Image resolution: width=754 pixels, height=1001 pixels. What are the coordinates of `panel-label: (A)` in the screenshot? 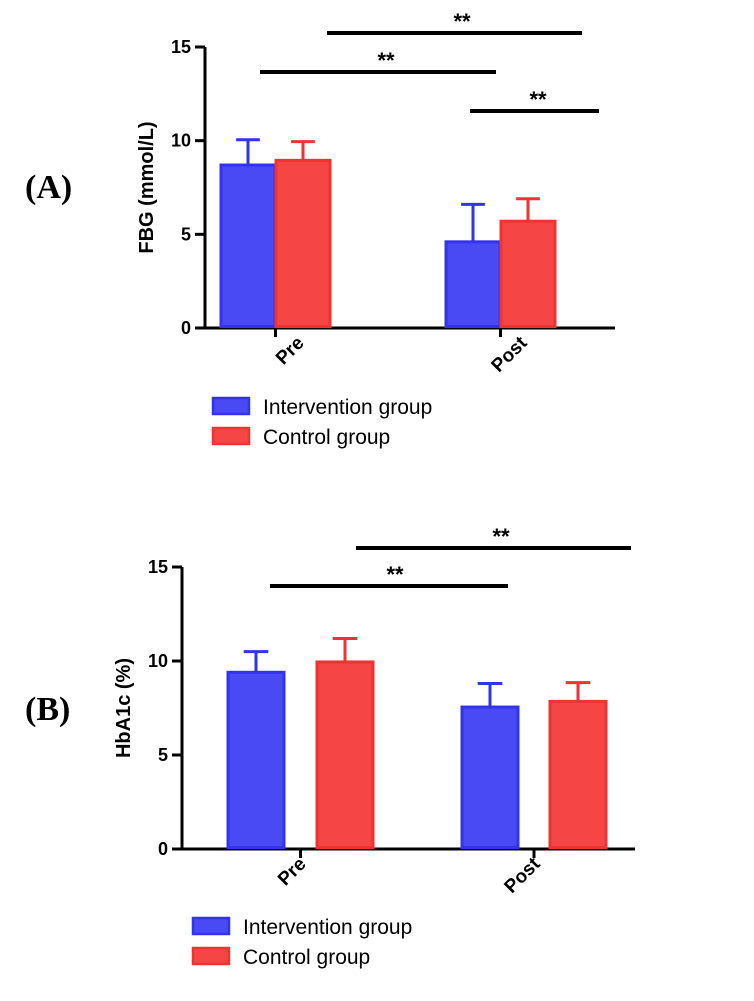 It's located at (48, 187).